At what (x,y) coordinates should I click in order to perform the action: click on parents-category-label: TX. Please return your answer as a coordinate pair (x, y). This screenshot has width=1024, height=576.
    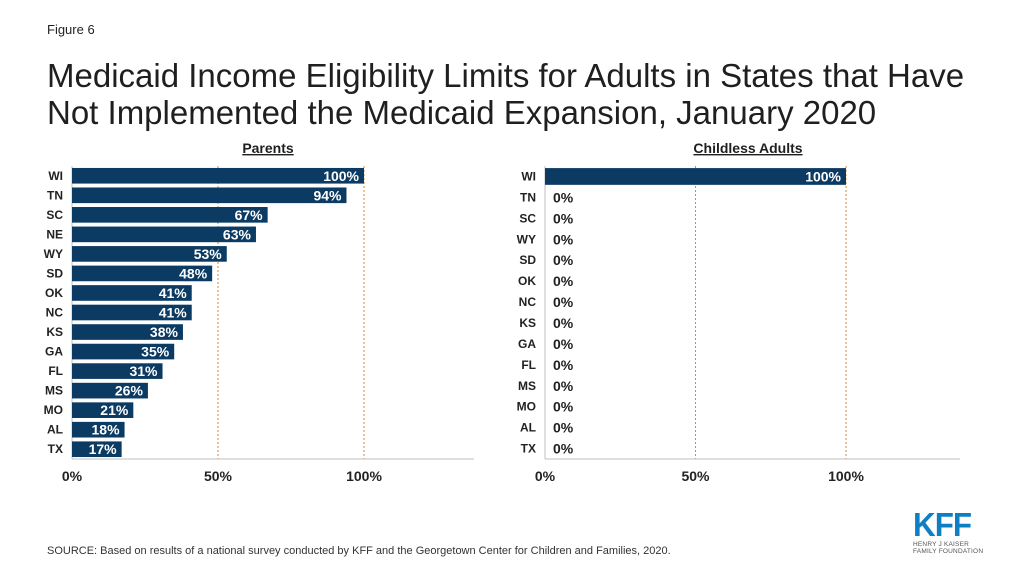
    Looking at the image, I should click on (55, 449).